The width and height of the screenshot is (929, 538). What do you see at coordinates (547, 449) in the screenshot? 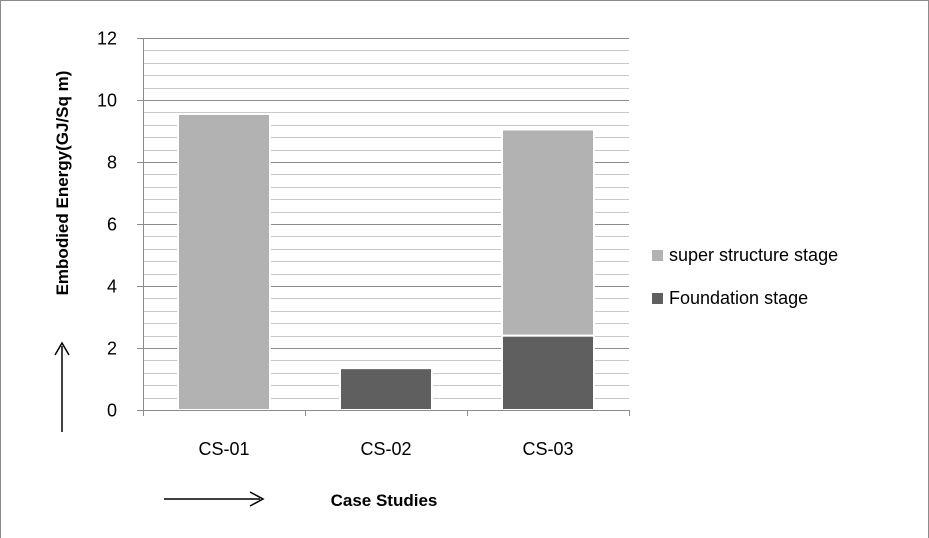
I see `x-category-label: CS-03` at bounding box center [547, 449].